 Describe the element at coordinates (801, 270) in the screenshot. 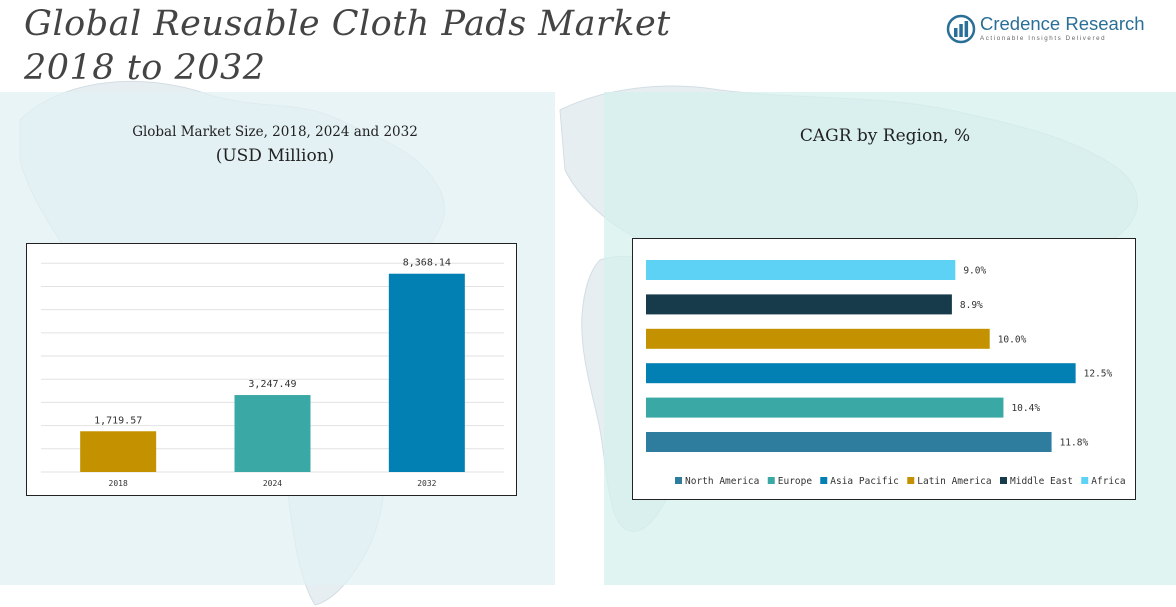

I see `hbar-africa` at that location.